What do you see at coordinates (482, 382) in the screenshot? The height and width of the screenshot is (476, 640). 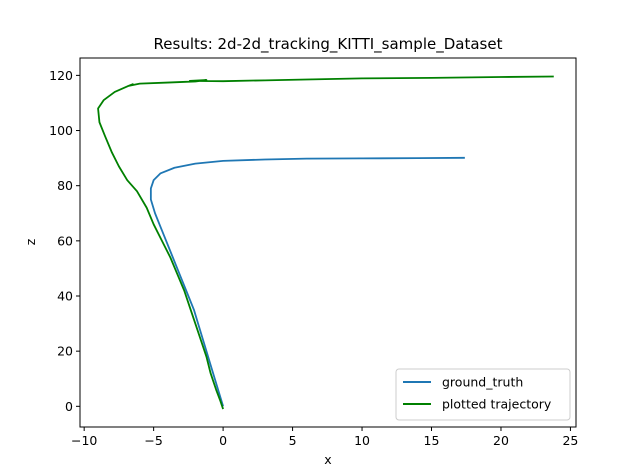 I see `legend-label-ground-truth: ground_truth` at bounding box center [482, 382].